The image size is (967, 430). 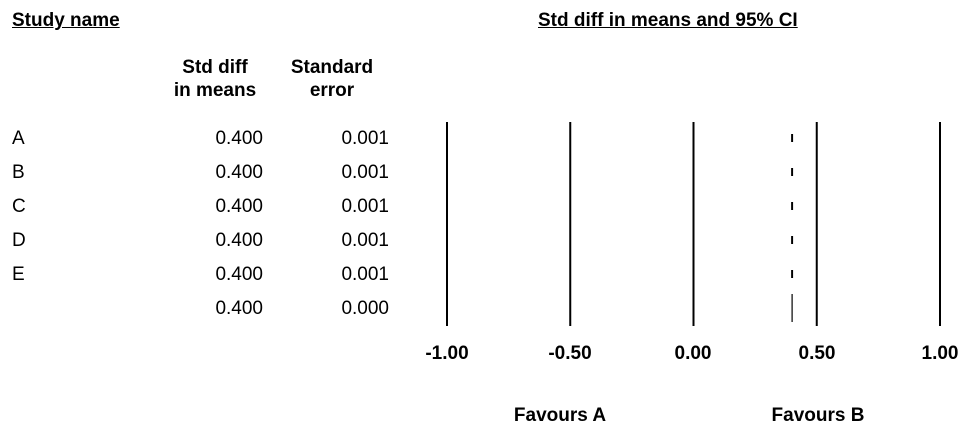 I want to click on x-tick-label: 0.00, so click(x=693, y=353).